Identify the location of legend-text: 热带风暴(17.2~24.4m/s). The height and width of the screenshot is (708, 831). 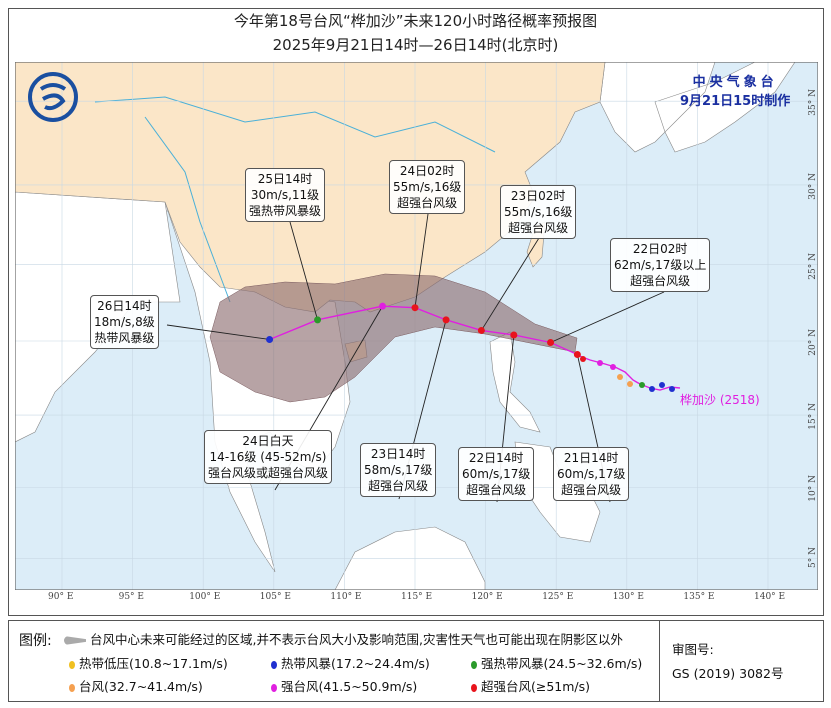
(355, 663).